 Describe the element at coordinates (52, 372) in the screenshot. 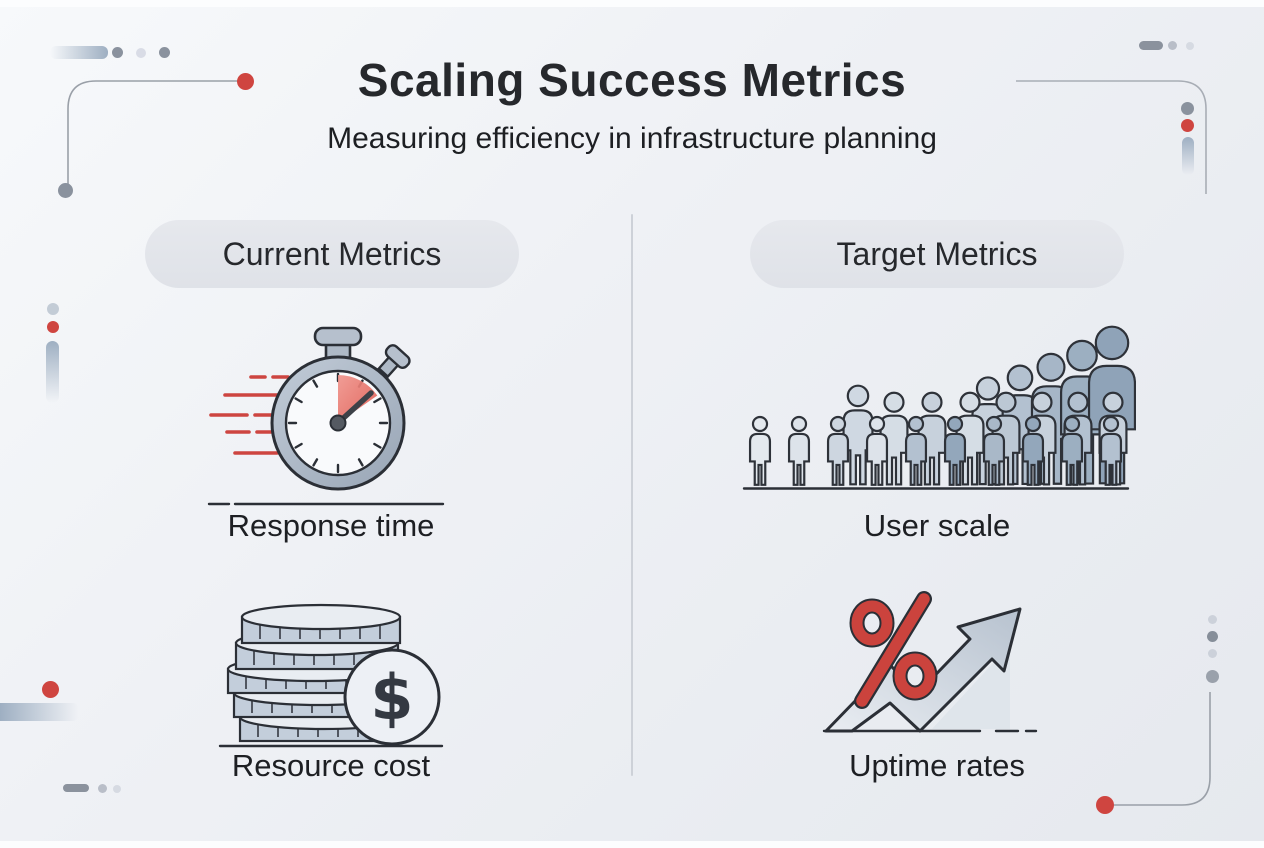

I see `fading-bar-left` at that location.